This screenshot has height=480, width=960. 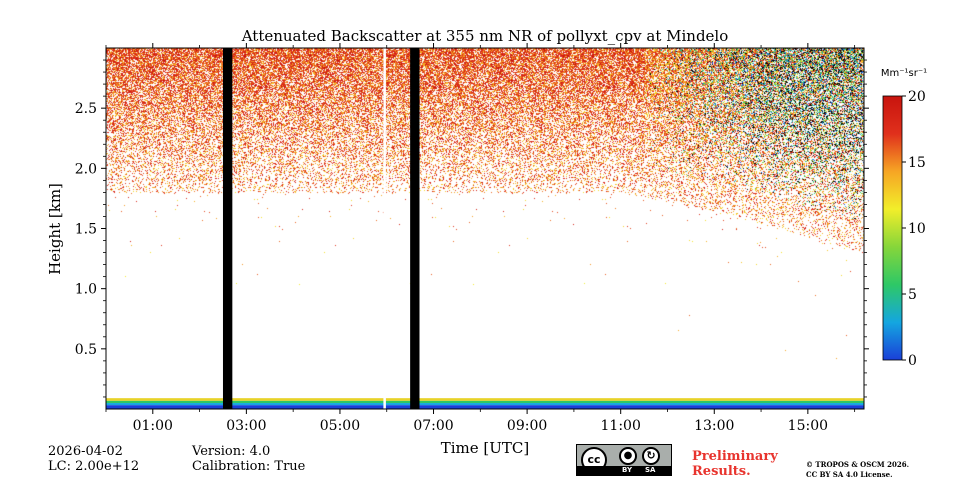 What do you see at coordinates (55, 229) in the screenshot?
I see `y-axis-label: Height [km]` at bounding box center [55, 229].